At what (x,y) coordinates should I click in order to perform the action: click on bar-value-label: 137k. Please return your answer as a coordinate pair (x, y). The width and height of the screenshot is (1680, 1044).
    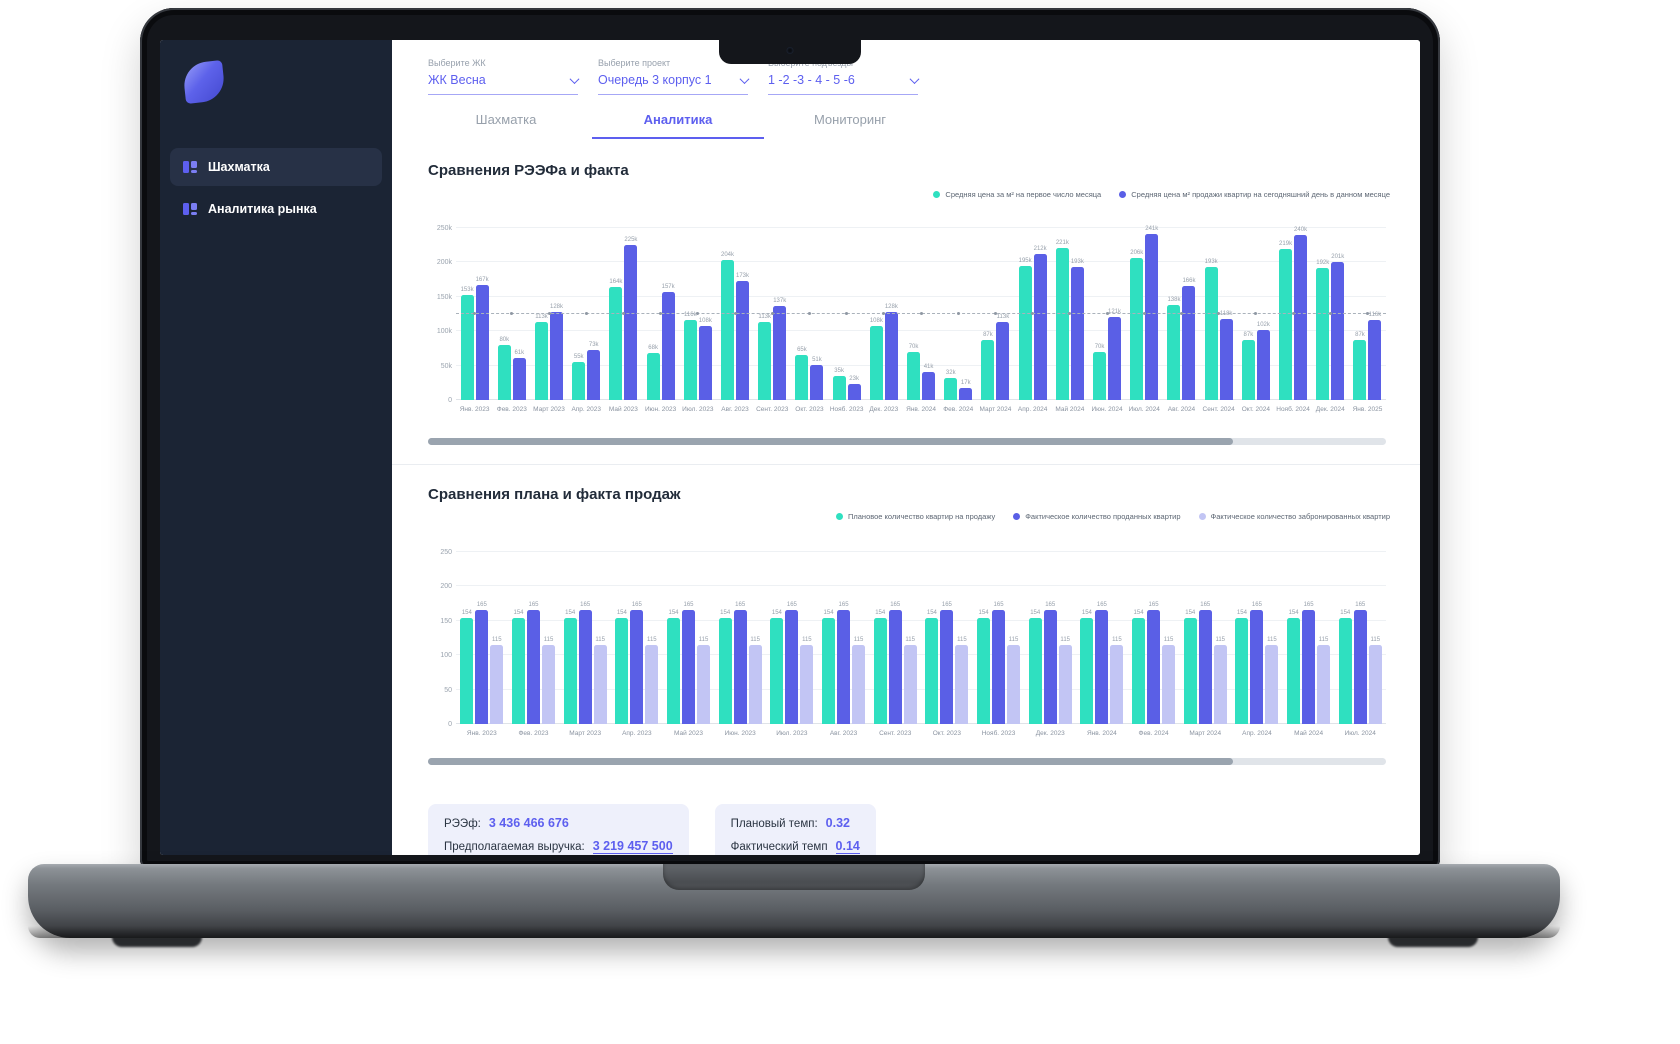
    Looking at the image, I should click on (780, 300).